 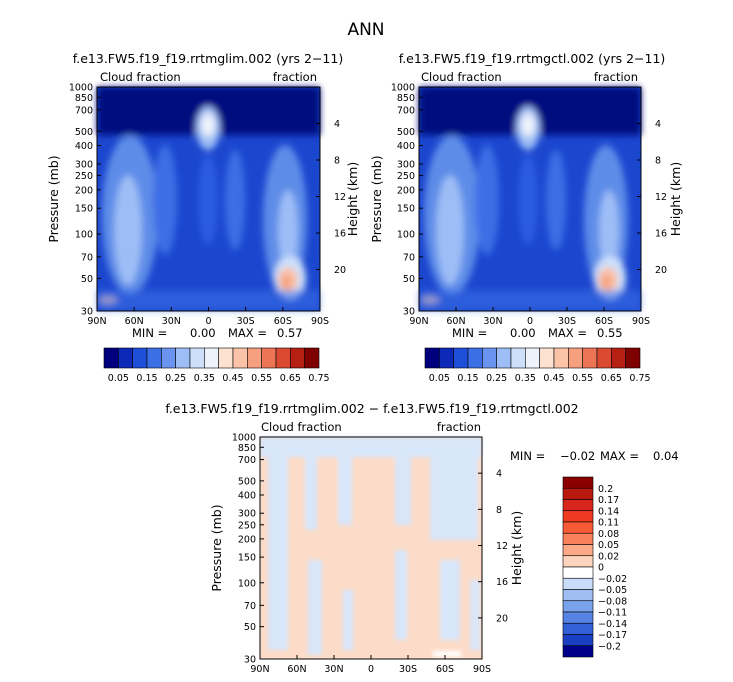 I want to click on panel-2-y2label: Height (km), so click(x=675, y=199).